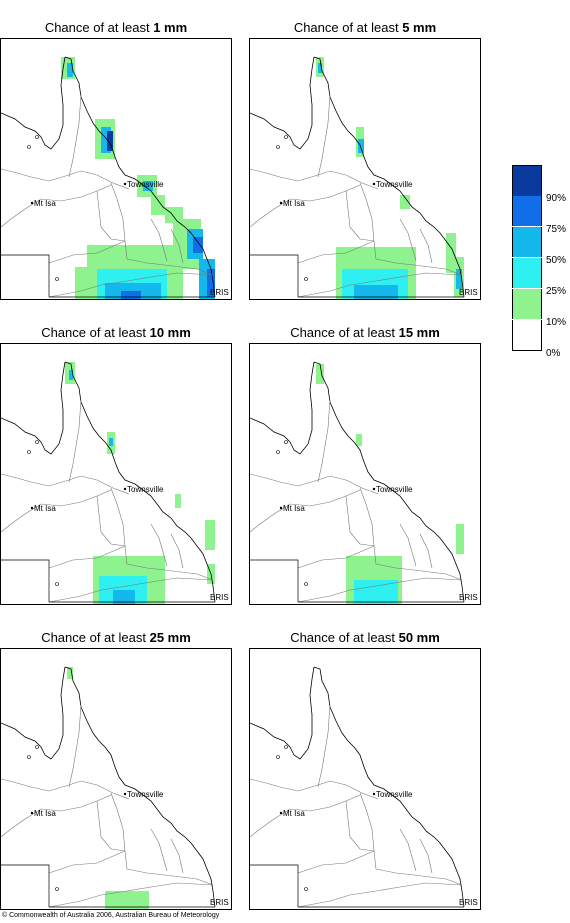 This screenshot has height=923, width=570. What do you see at coordinates (116, 474) in the screenshot?
I see `map-10mm: Townsville Mt Isa BRIS` at bounding box center [116, 474].